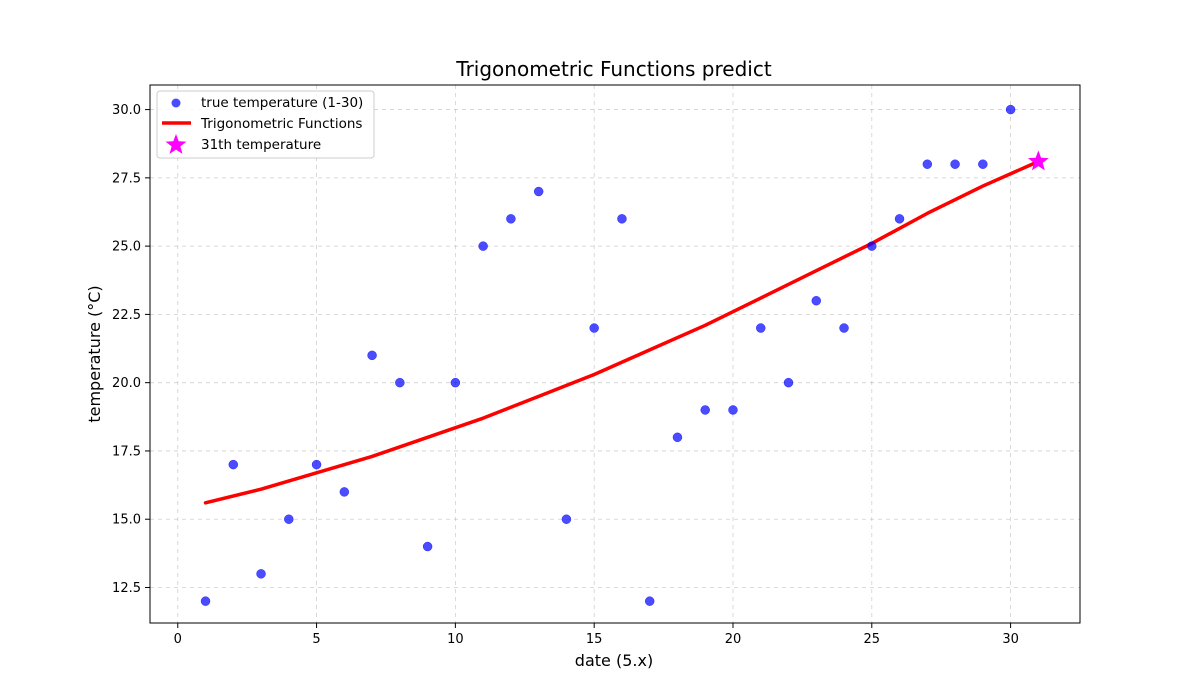 The width and height of the screenshot is (1200, 700). I want to click on legend-marker-star, so click(176, 144).